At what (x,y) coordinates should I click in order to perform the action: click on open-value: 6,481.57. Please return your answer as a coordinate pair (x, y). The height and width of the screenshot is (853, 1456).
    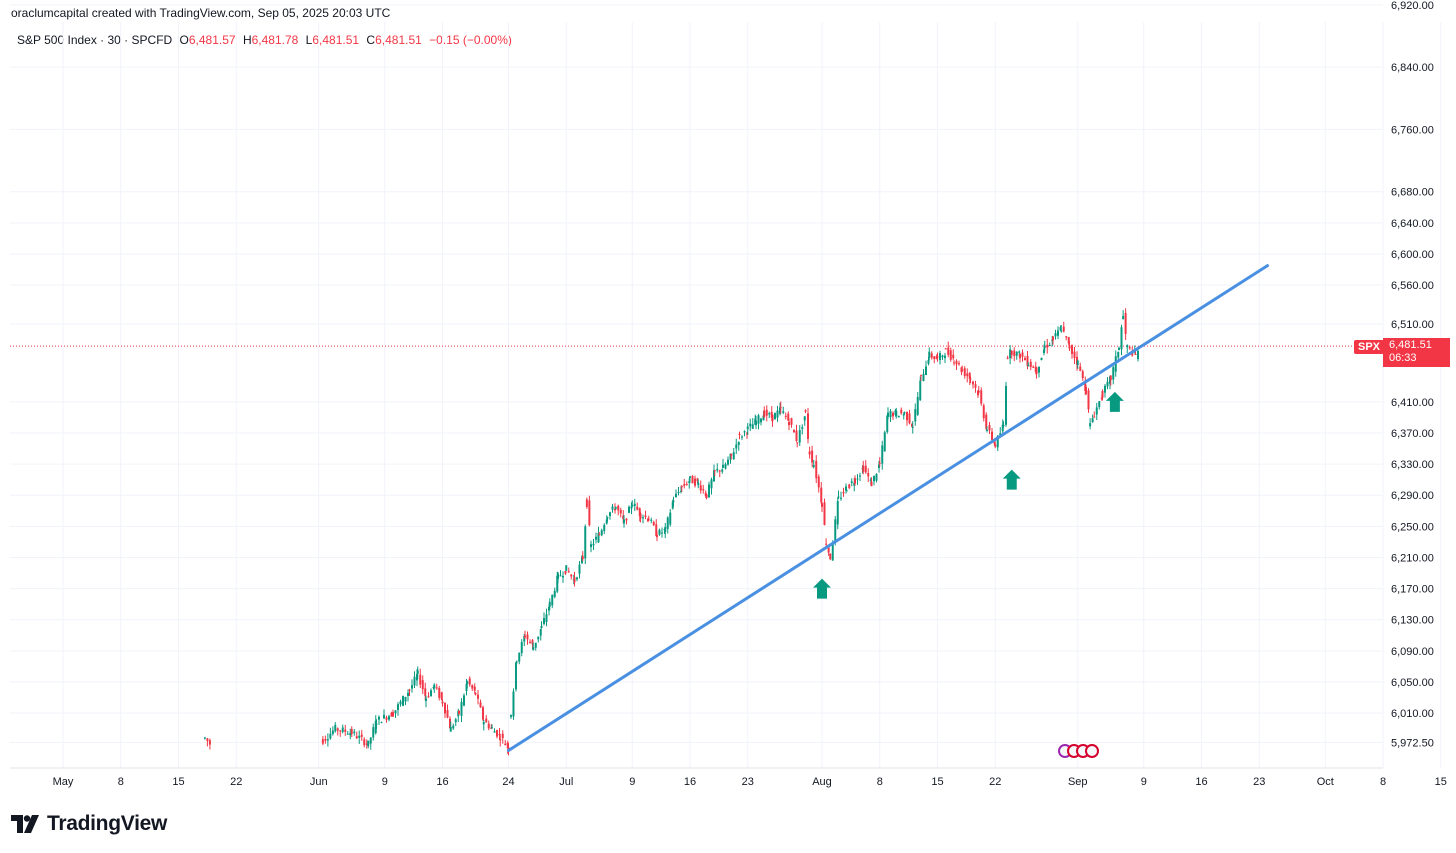
    Looking at the image, I should click on (212, 40).